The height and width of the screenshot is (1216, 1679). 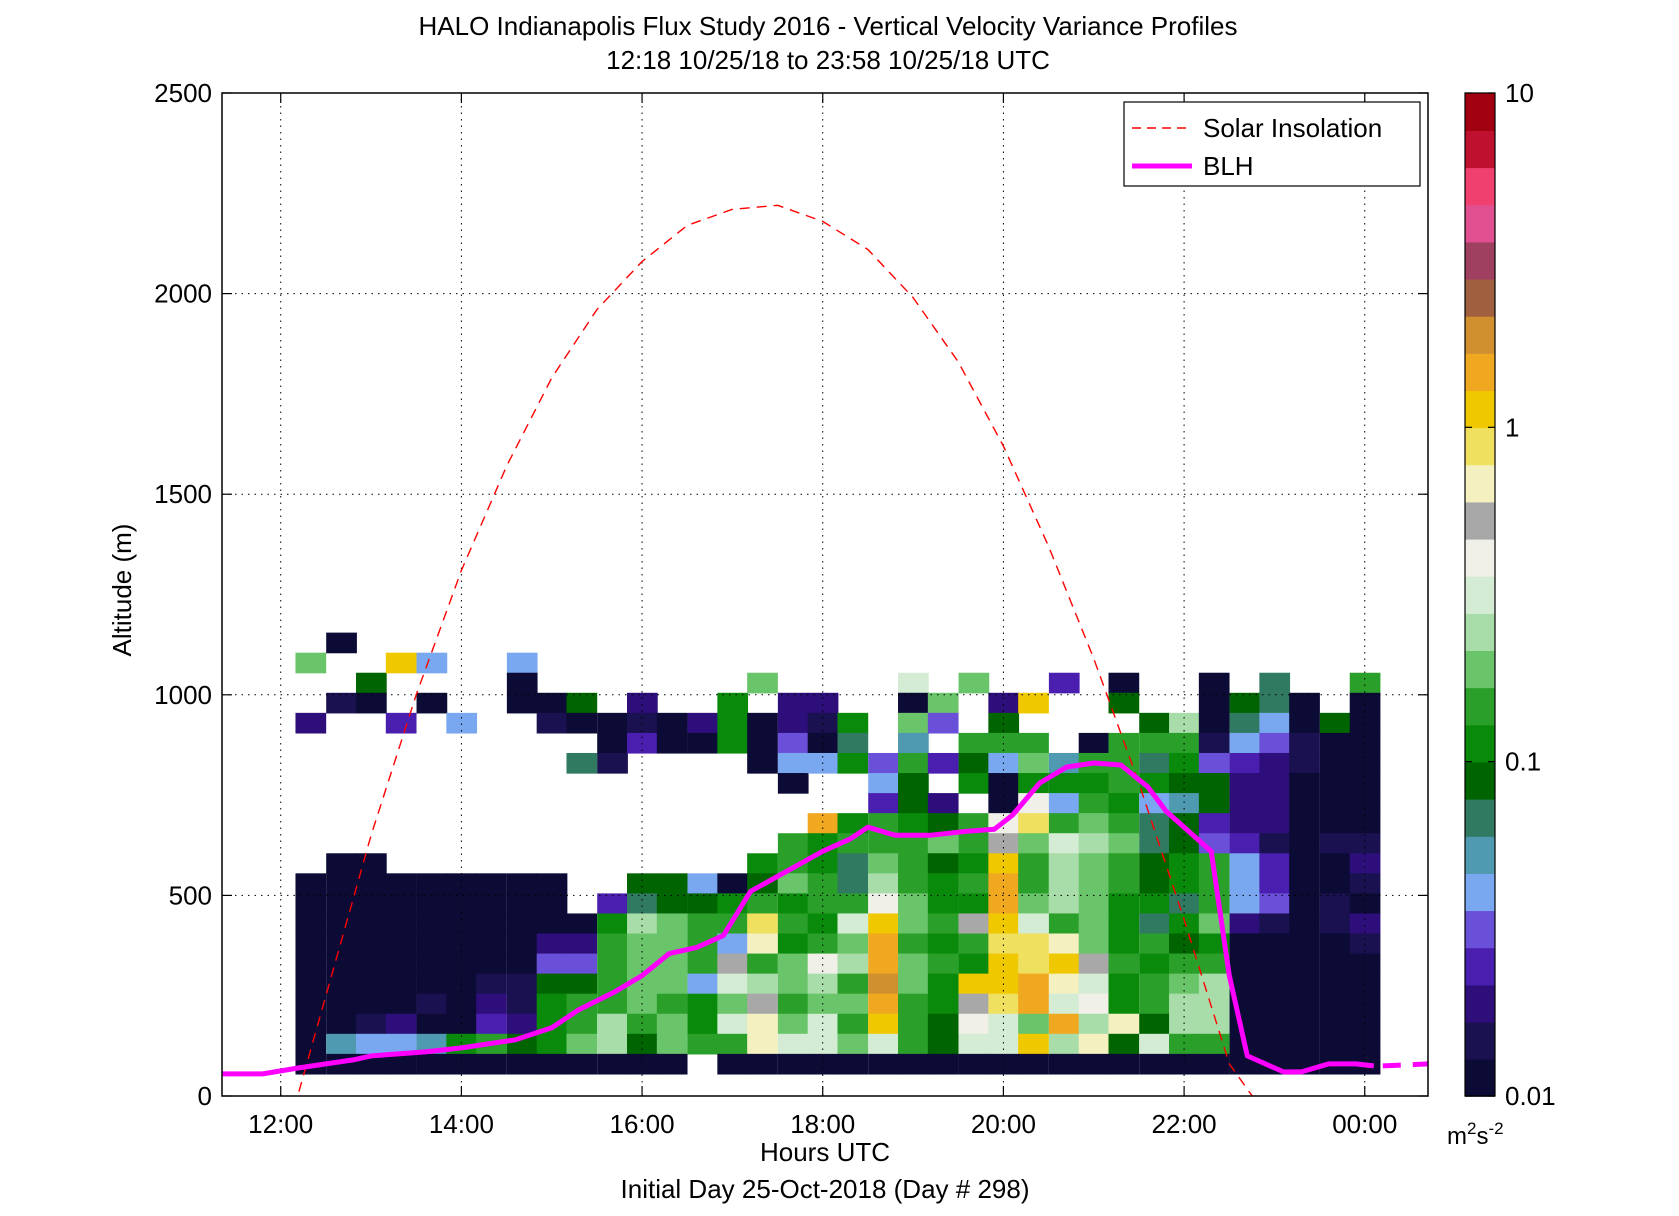 I want to click on y-tick-label: 1500, so click(x=183, y=494).